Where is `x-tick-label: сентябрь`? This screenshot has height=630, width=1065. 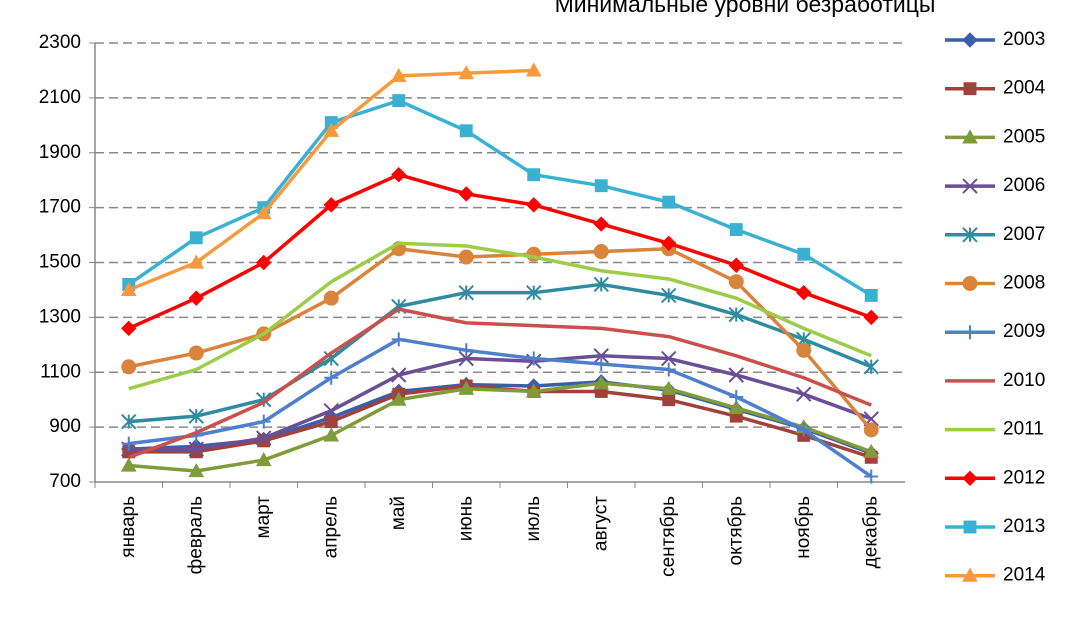 x-tick-label: сентябрь is located at coordinates (668, 536).